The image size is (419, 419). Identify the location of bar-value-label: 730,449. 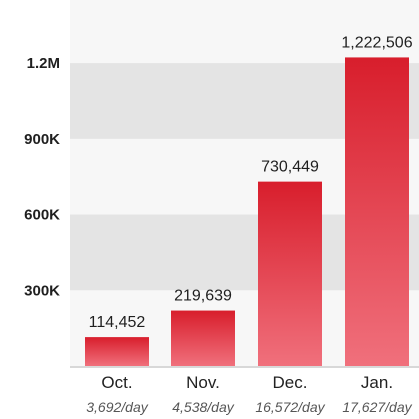
(290, 167).